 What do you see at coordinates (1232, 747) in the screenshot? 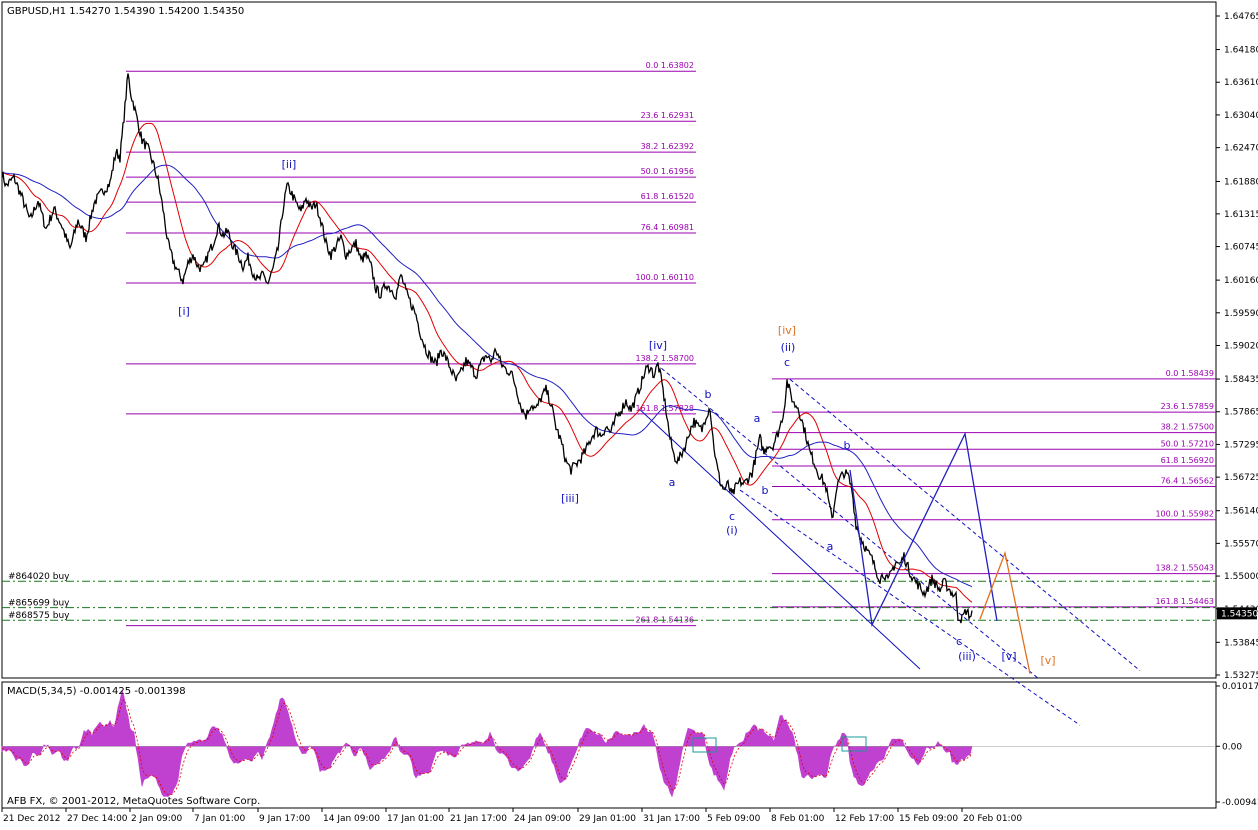
I see `macd-tick-label: 0.00` at bounding box center [1232, 747].